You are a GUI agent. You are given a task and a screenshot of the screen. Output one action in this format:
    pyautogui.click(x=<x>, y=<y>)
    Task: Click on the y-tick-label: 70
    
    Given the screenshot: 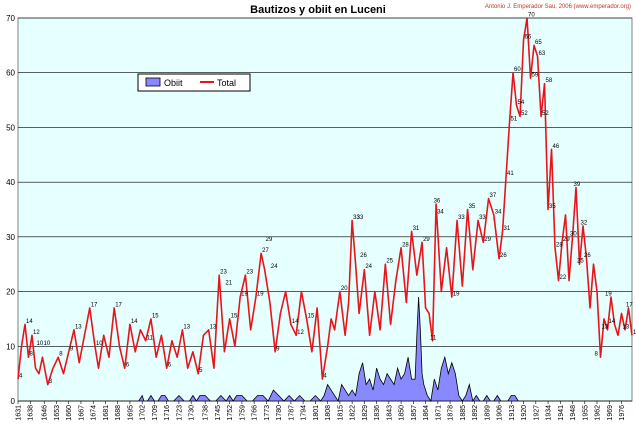 What is the action you would take?
    pyautogui.click(x=10, y=18)
    